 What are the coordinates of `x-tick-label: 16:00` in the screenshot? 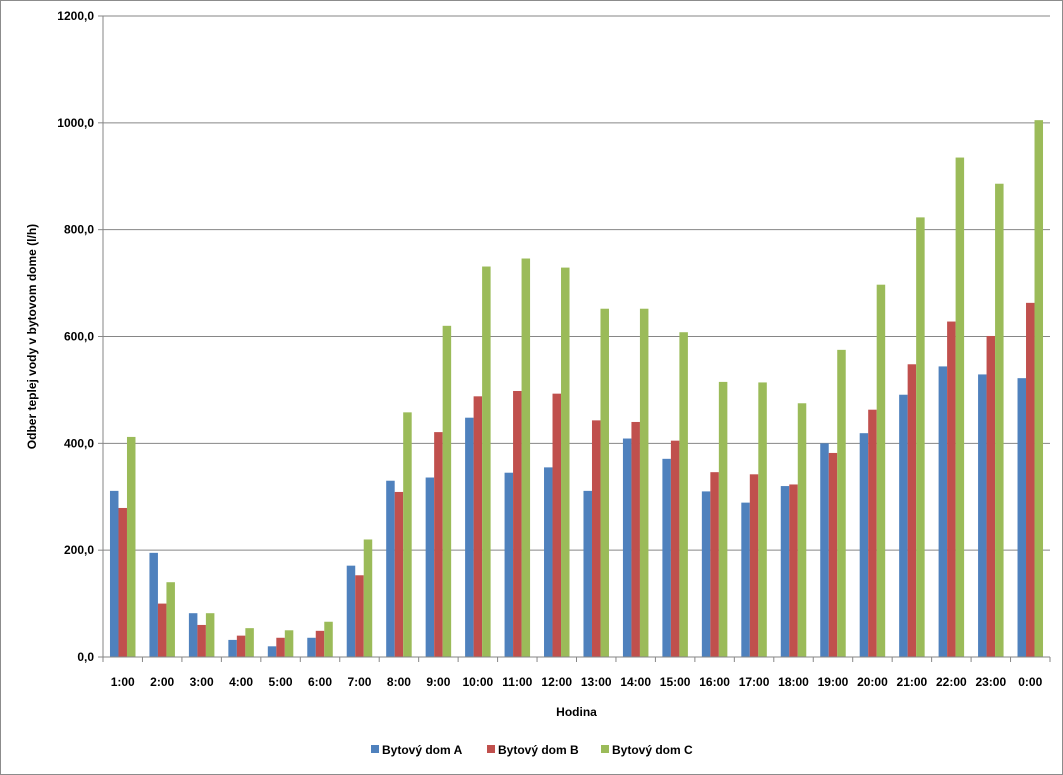 It's located at (714, 682).